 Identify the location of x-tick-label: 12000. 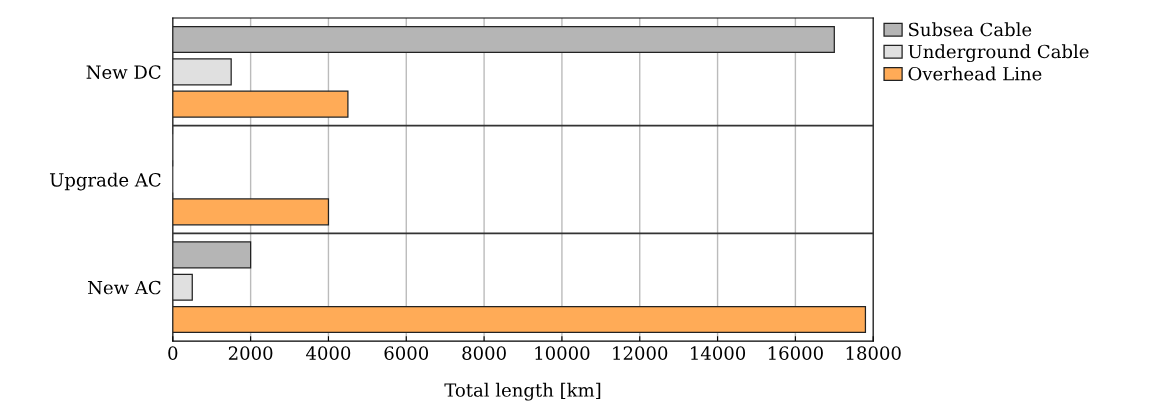
(640, 353).